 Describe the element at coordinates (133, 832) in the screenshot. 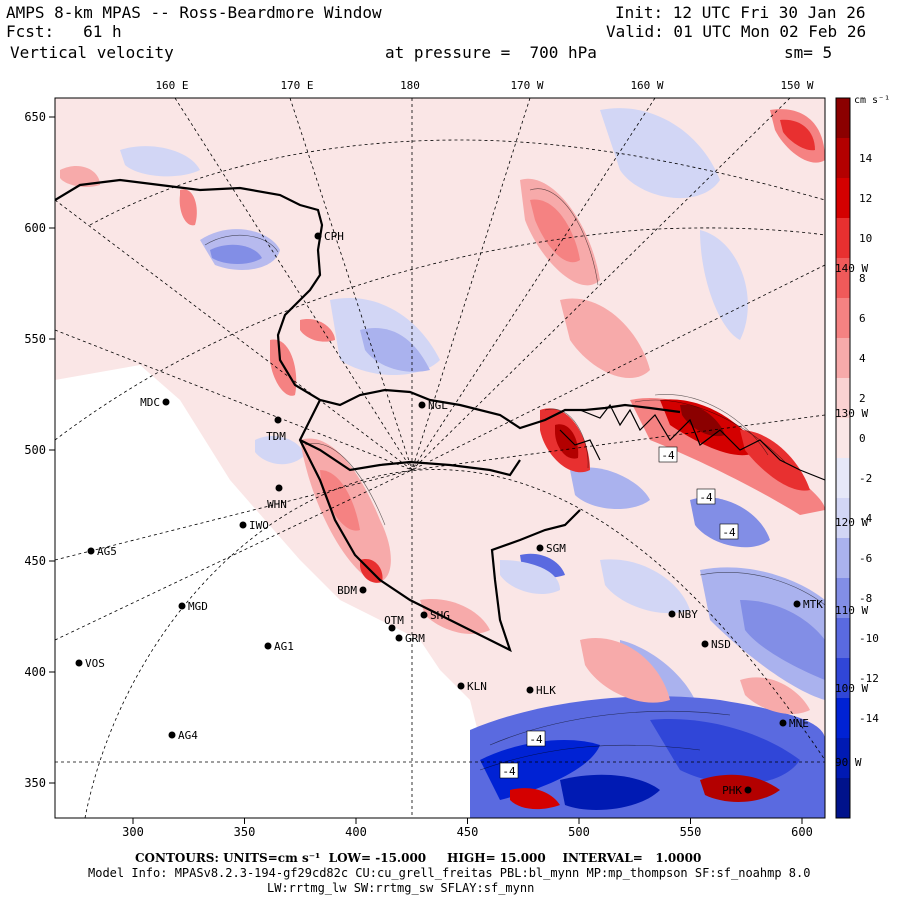

I see `x-tick-label: 300` at that location.